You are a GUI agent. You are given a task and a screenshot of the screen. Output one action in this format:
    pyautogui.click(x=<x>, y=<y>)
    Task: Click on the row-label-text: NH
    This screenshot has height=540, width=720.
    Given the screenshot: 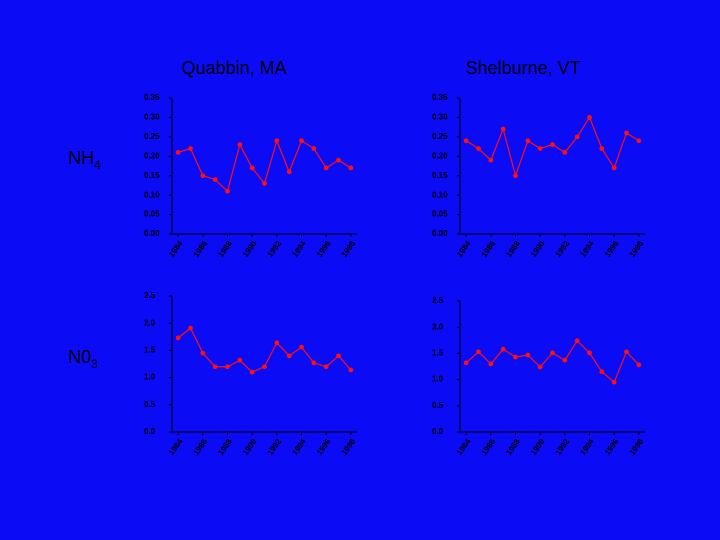 What is the action you would take?
    pyautogui.click(x=81, y=158)
    